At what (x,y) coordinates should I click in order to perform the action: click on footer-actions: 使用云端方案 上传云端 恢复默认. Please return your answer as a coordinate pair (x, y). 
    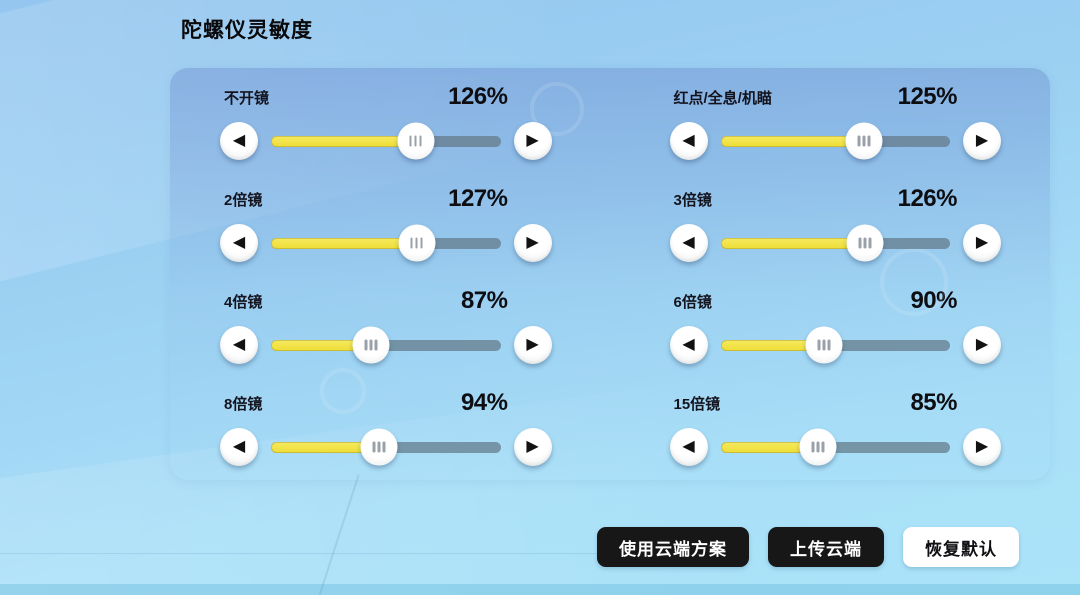
    Looking at the image, I should click on (808, 547).